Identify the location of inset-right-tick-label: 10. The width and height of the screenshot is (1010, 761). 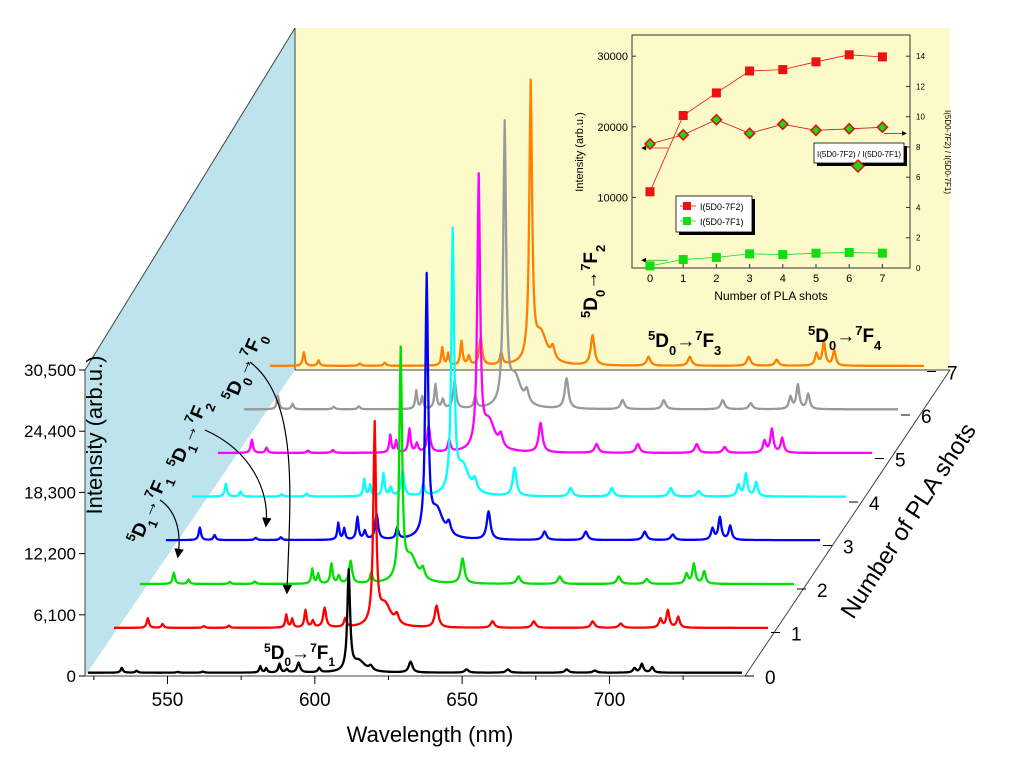
(920, 117).